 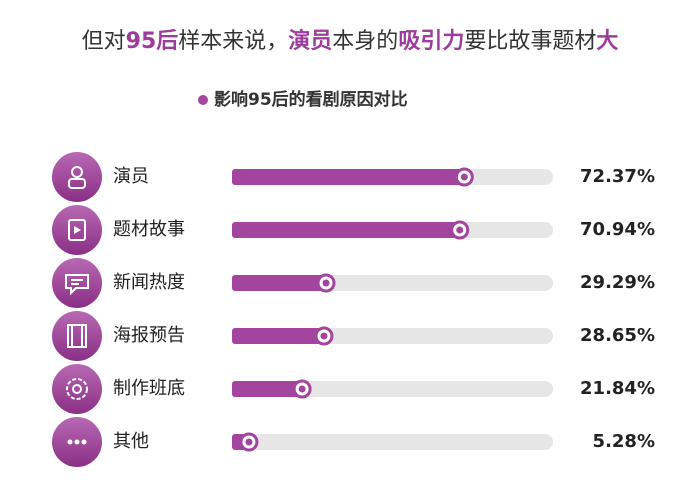 I want to click on value-label: 5.28%, so click(x=624, y=441).